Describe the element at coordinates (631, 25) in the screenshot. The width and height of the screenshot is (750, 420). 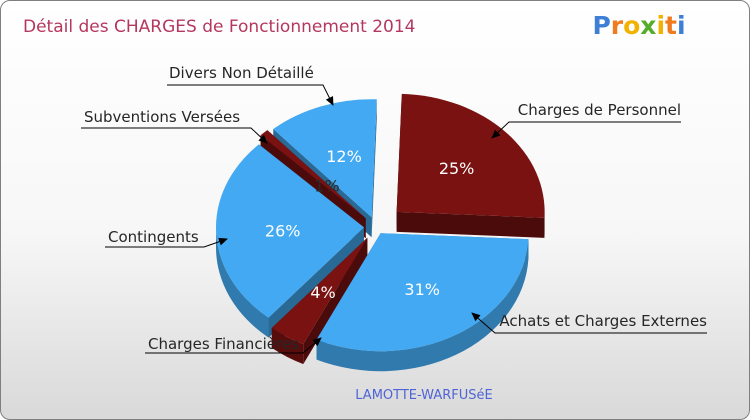
I see `logo-letter-3: o` at that location.